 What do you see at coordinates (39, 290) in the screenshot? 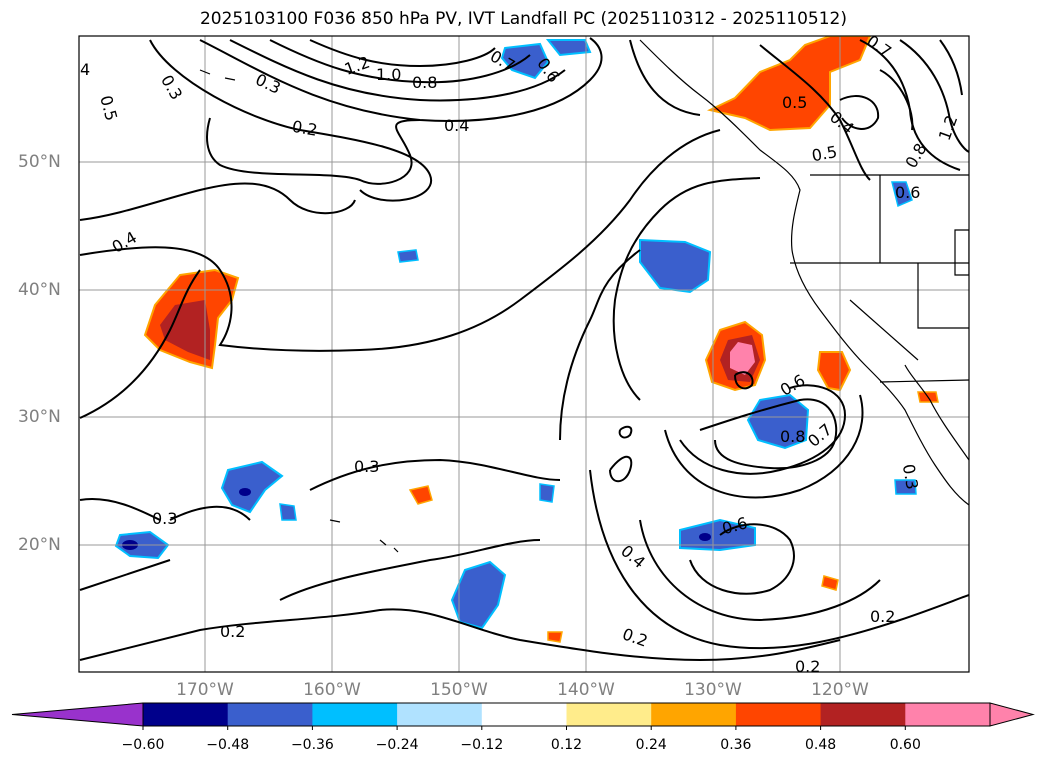
I see `lat-label: 40°N` at bounding box center [39, 290].